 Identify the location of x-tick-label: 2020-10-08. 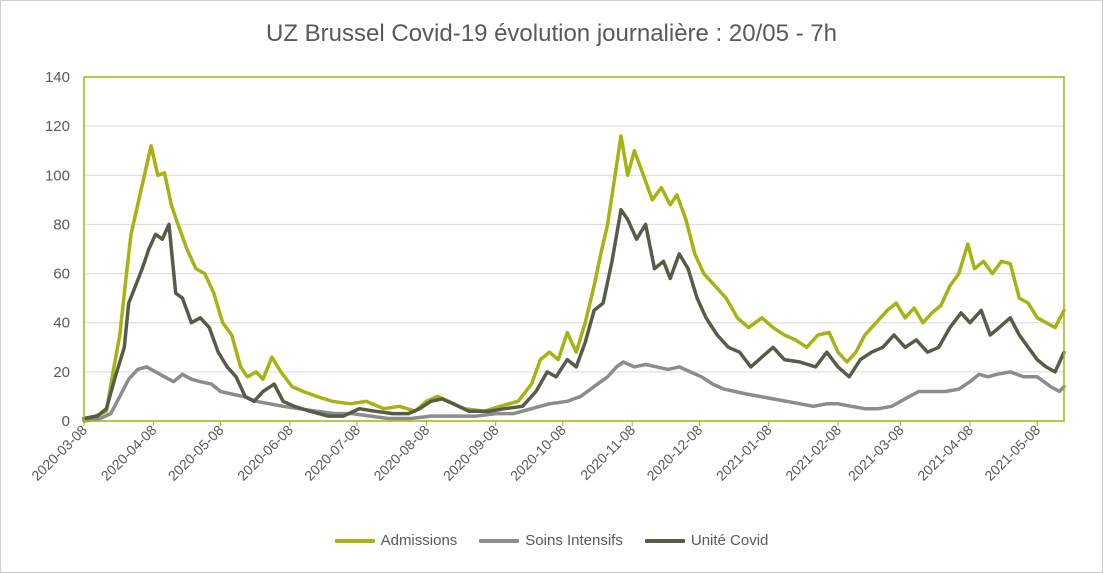
(538, 453).